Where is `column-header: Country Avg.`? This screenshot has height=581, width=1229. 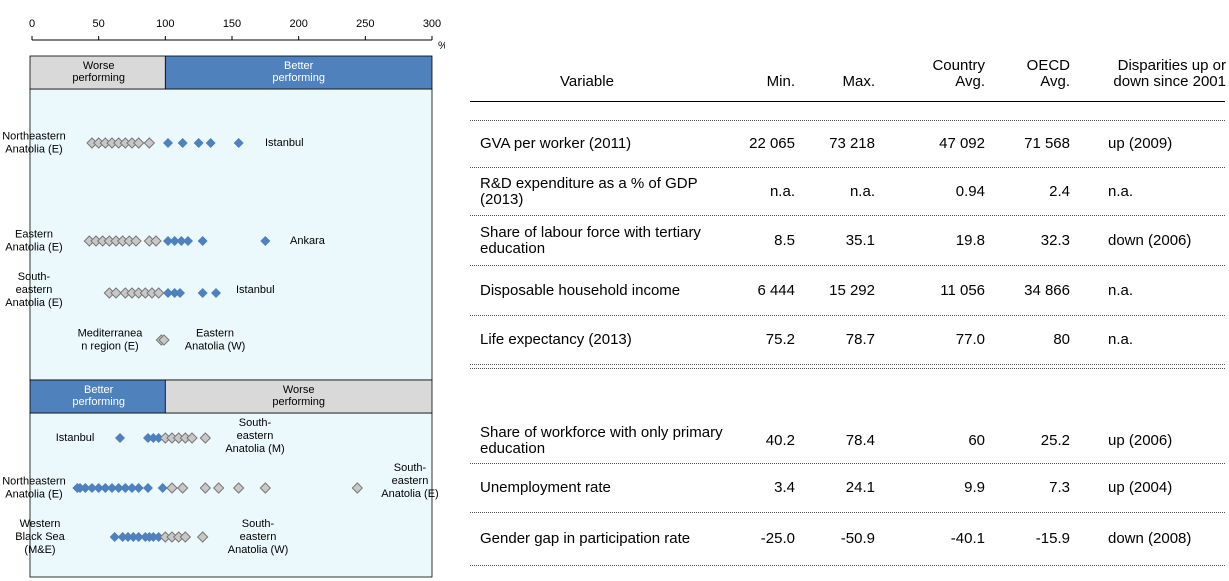
column-header: Country Avg. is located at coordinates (958, 73).